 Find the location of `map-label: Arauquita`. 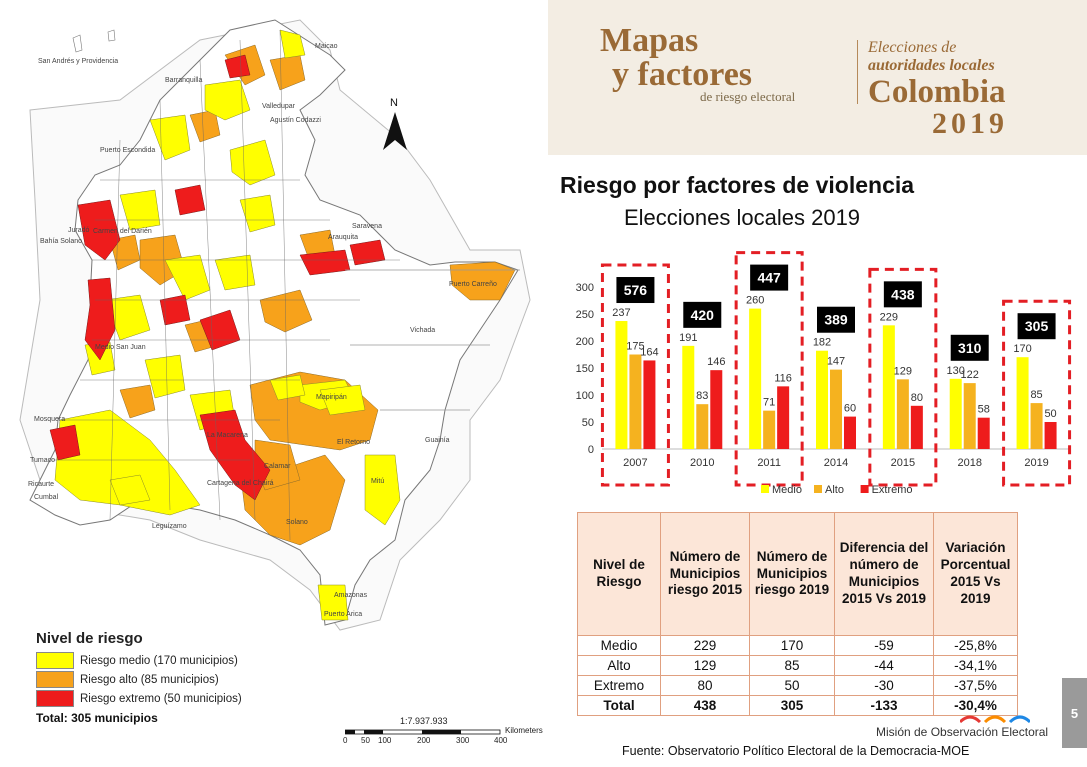

map-label: Arauquita is located at coordinates (343, 237).